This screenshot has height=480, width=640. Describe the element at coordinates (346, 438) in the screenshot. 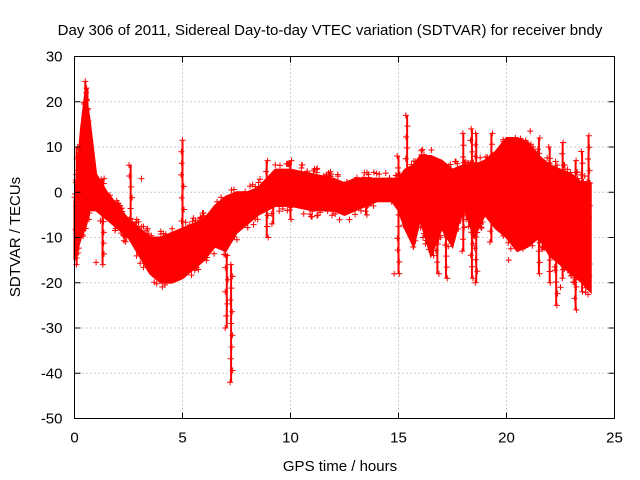

I see `x-tick-labels: 0 5 10 15 20 25` at that location.